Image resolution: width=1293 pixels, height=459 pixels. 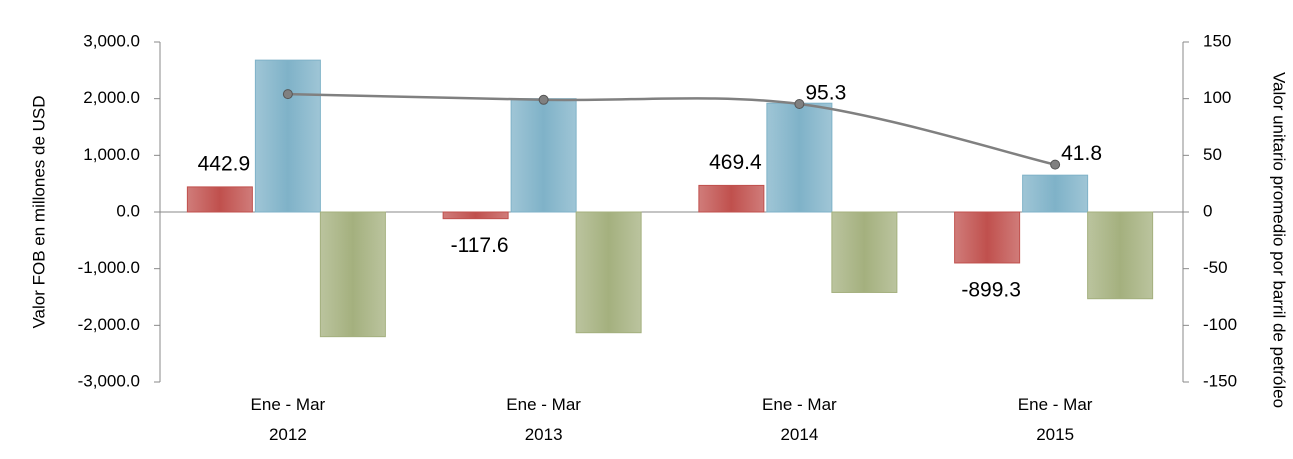 I want to click on data-label: -117.6, so click(x=480, y=245).